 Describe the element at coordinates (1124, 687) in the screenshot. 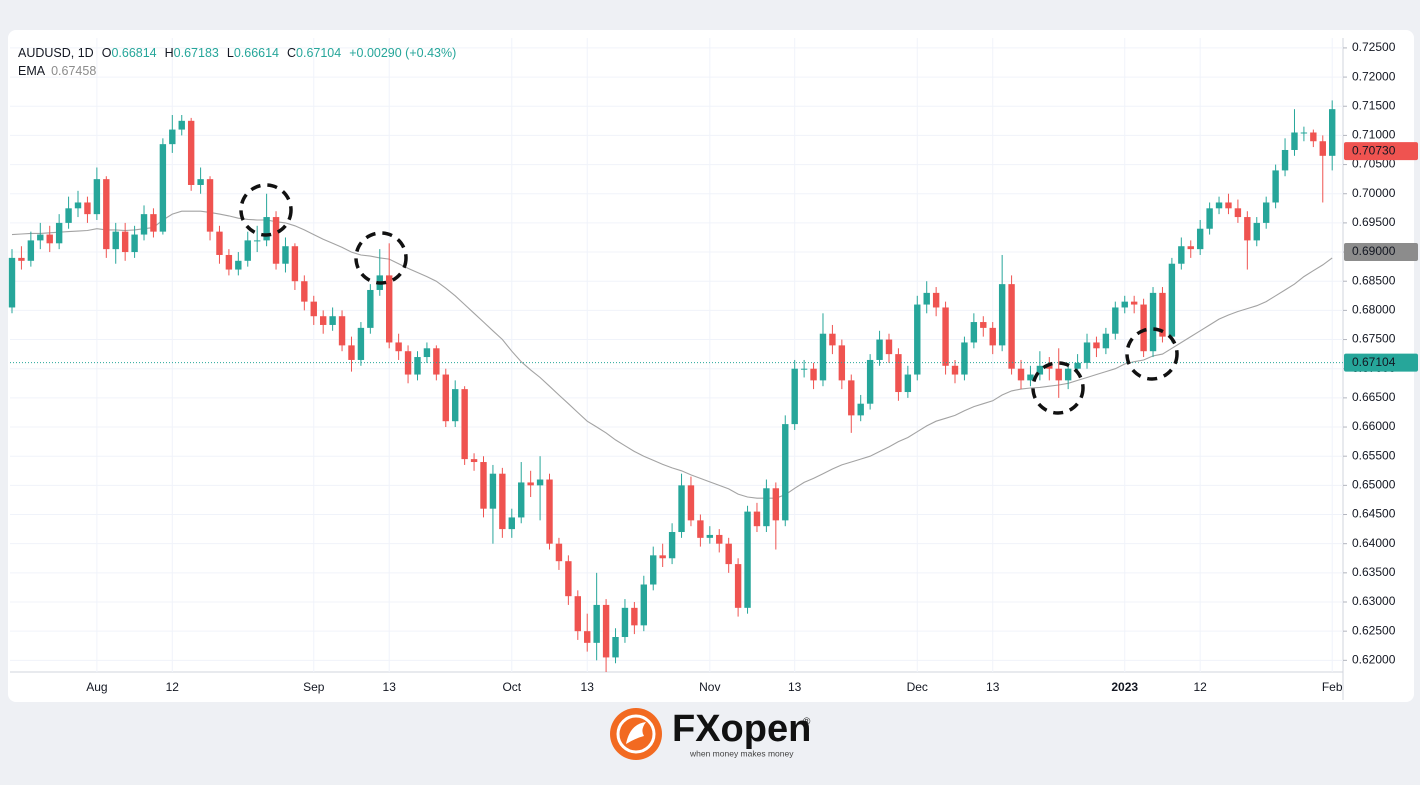

I see `x-tick-label: 2023` at that location.